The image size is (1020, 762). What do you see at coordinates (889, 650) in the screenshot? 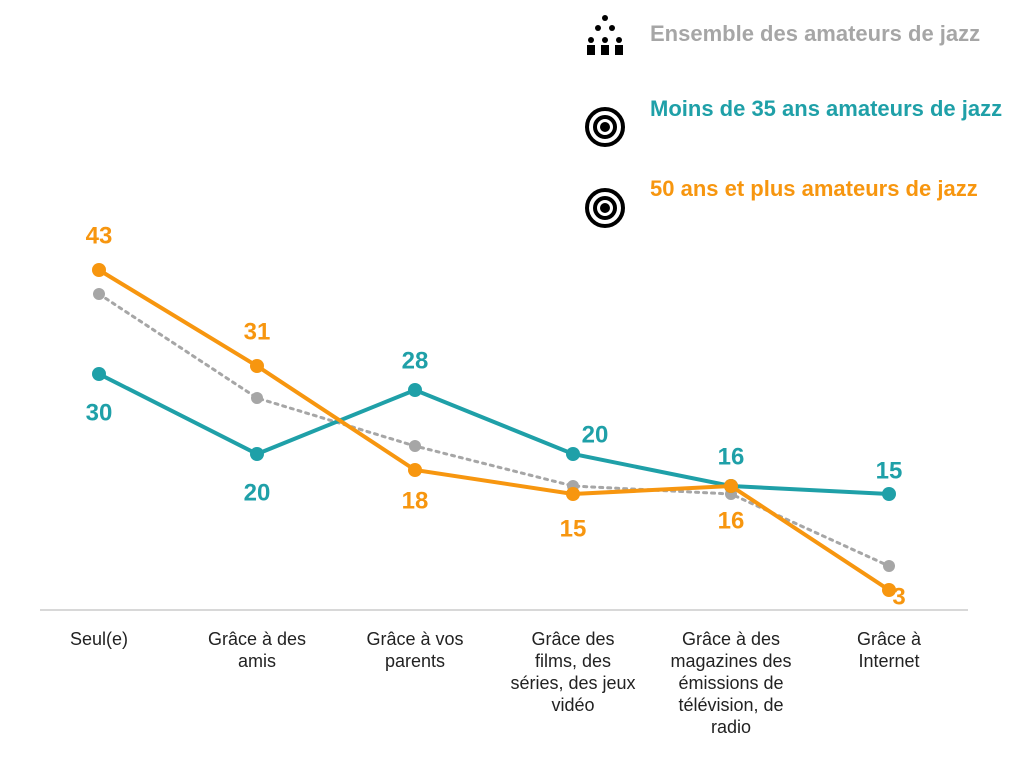
I see `x-tick-label: Grâce à Internet` at bounding box center [889, 650].